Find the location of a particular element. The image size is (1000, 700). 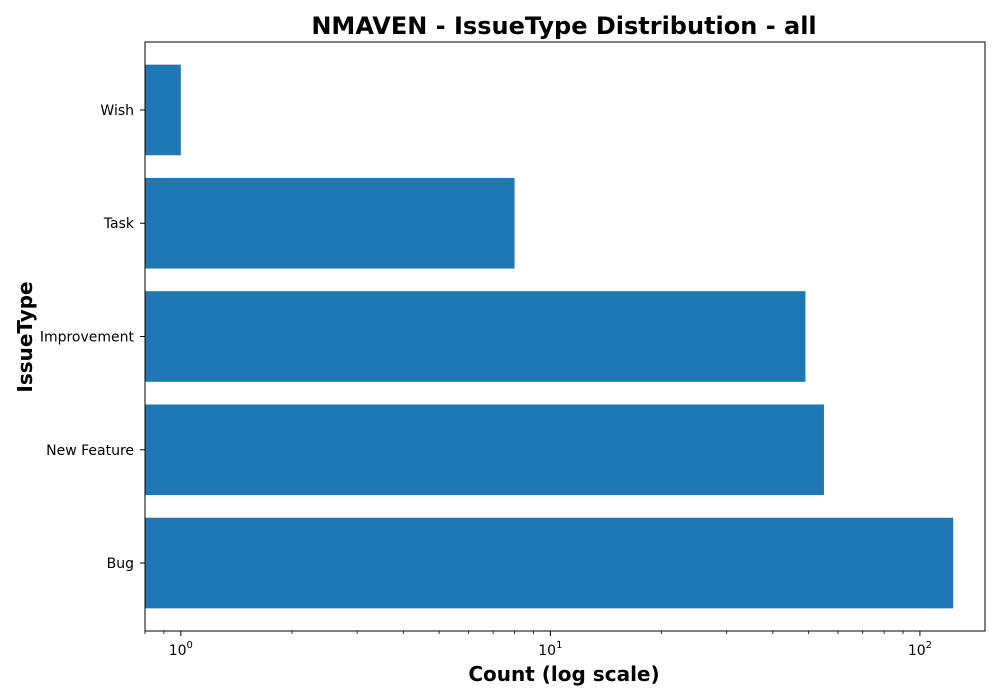

x-tick-label-exponent: 2 is located at coordinates (929, 645).